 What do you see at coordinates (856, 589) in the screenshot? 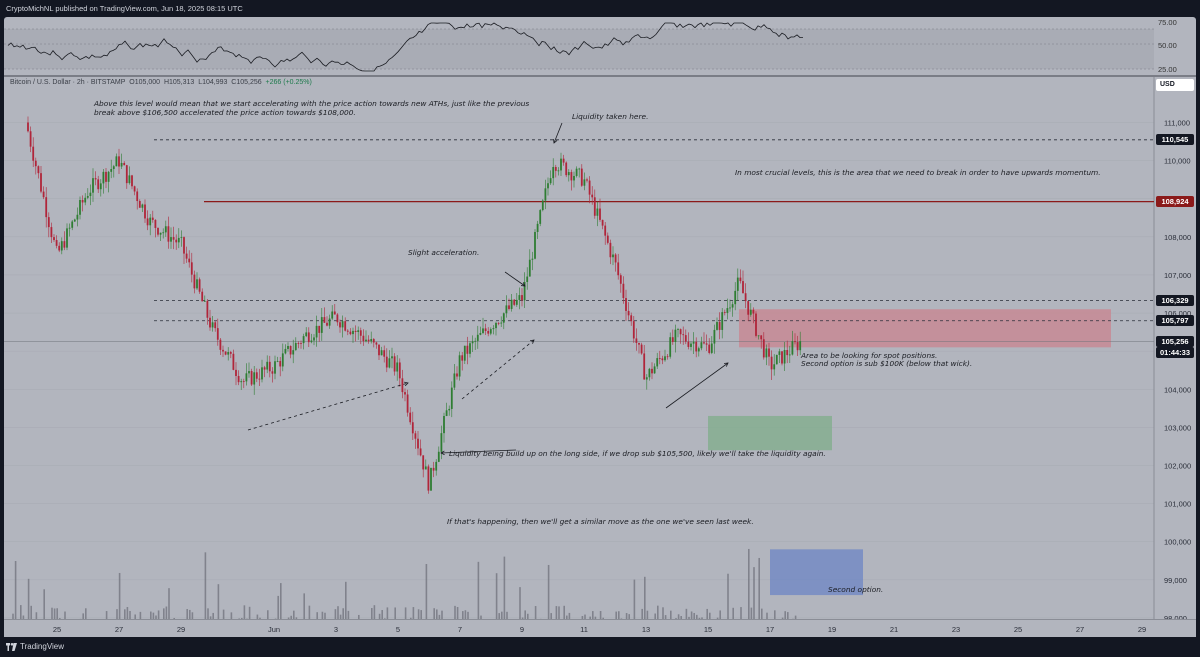
I see `second-option-note: Second option.` at bounding box center [856, 589].